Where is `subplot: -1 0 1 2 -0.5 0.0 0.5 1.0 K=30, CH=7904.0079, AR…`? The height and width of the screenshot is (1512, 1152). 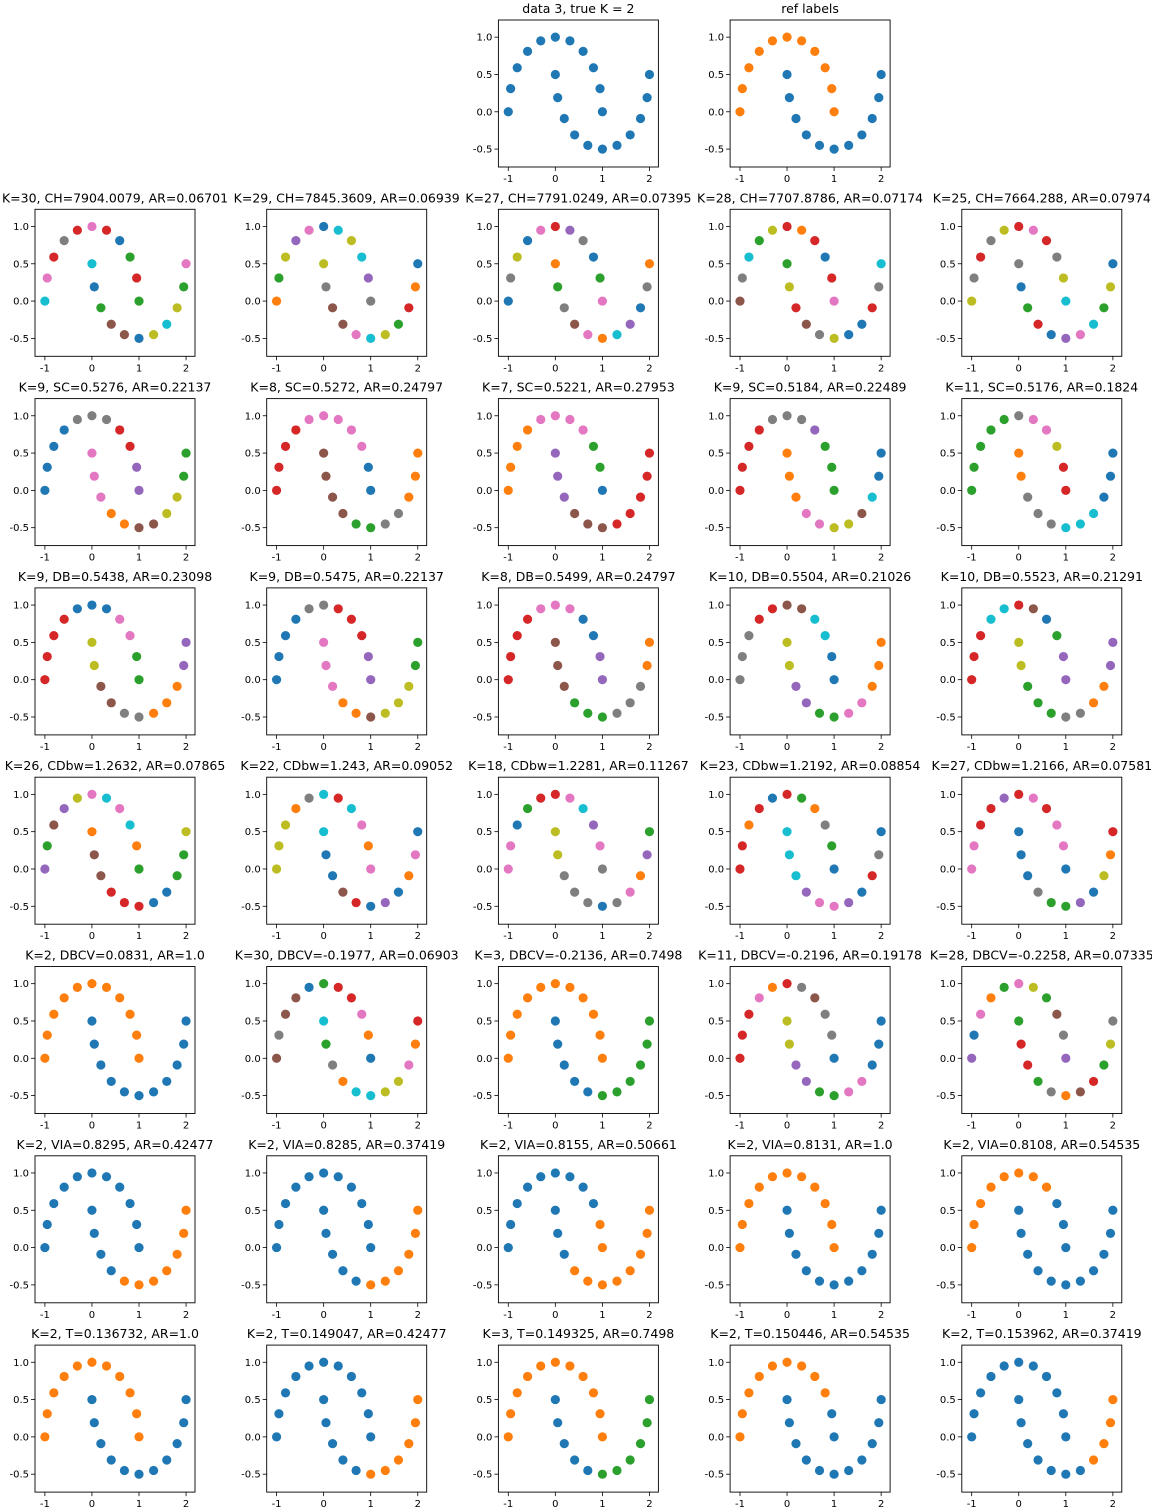 subplot: -1 0 1 2 -0.5 0.0 0.5 1.0 K=30, CH=7904.0079, AR… is located at coordinates (115, 282).